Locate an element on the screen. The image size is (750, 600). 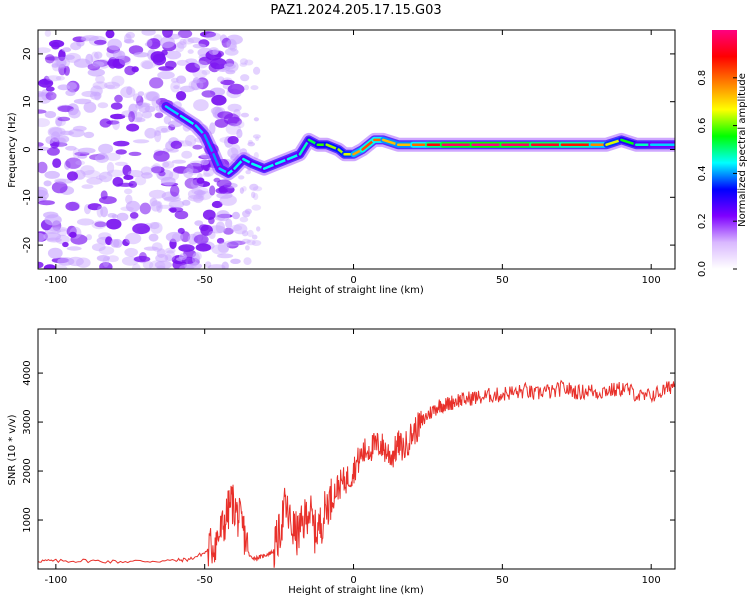
x-tick-label: -100 is located at coordinates (56, 580).